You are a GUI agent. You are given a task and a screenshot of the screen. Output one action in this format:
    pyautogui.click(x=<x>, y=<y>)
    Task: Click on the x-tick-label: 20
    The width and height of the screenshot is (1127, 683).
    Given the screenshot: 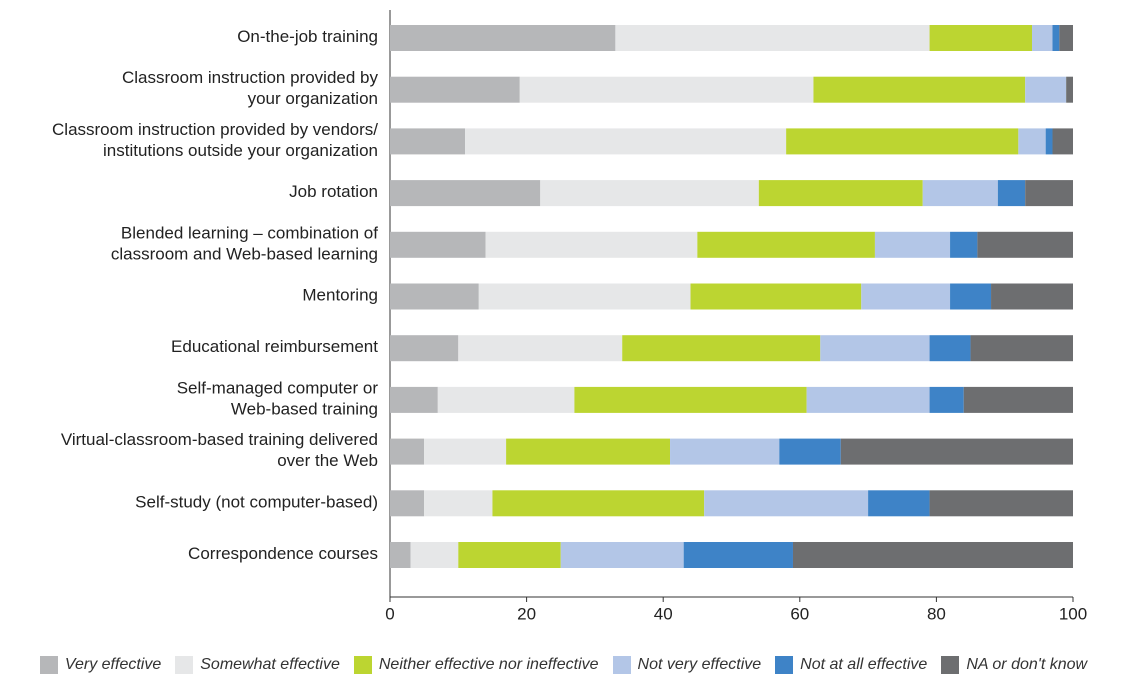 What is the action you would take?
    pyautogui.click(x=526, y=613)
    